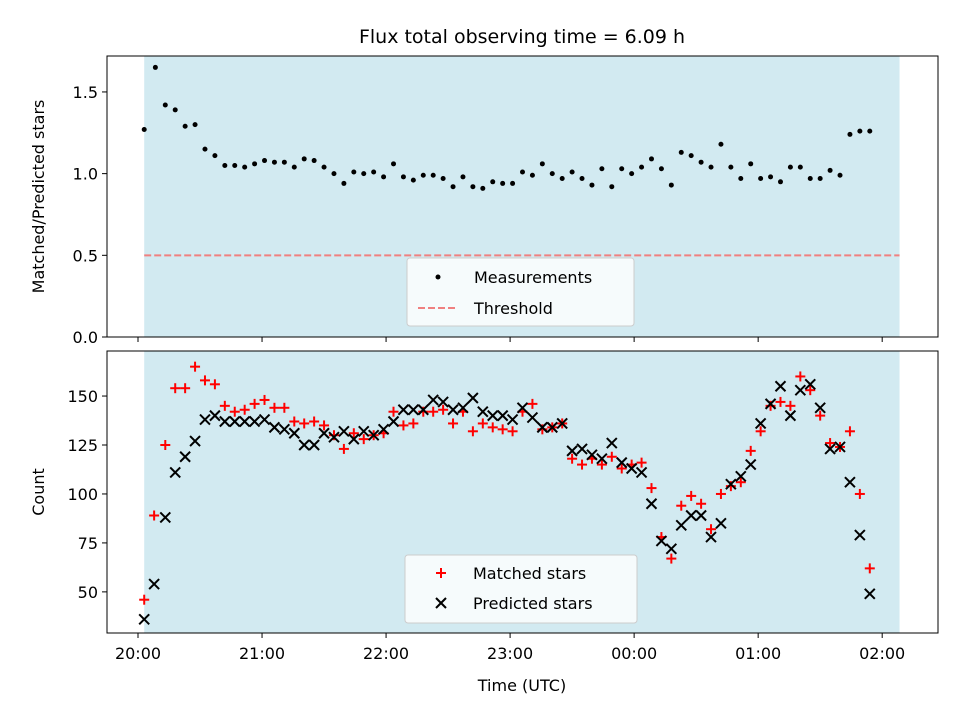  I want to click on bottom-legend-box, so click(521, 589).